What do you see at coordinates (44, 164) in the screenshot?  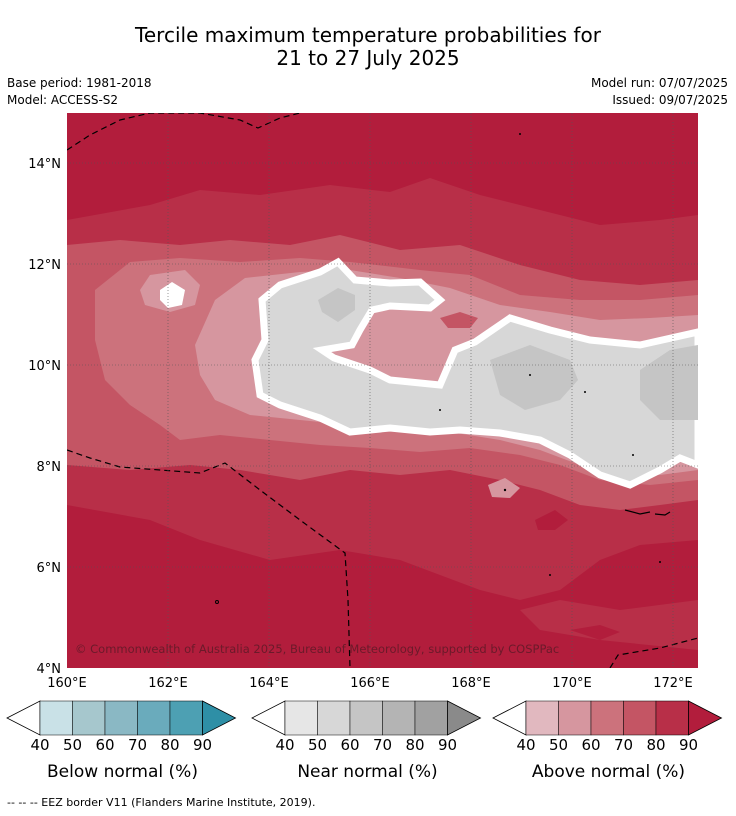 I see `lat-label: 14°N` at bounding box center [44, 164].